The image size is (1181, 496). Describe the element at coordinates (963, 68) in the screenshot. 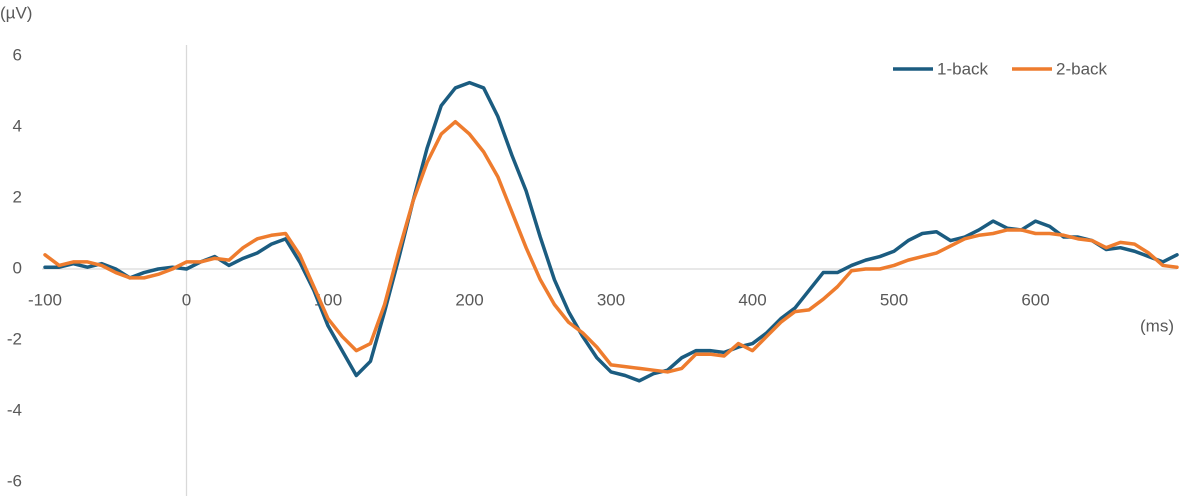

I see `legend-label: 1-back` at that location.